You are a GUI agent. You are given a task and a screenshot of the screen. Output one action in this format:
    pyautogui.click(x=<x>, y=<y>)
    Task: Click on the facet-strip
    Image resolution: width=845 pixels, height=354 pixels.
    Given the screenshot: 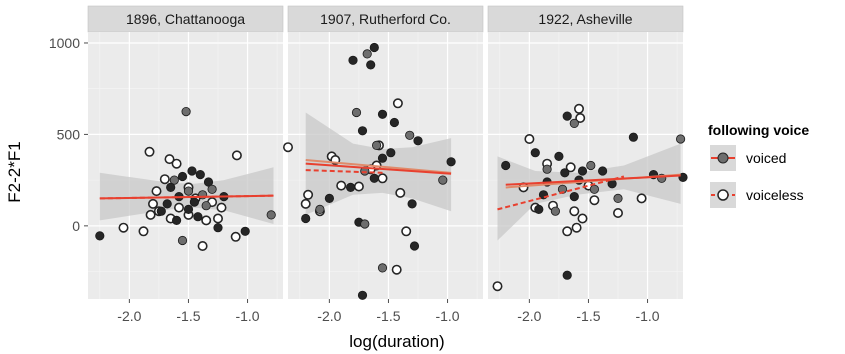 What is the action you would take?
    pyautogui.click(x=185, y=19)
    